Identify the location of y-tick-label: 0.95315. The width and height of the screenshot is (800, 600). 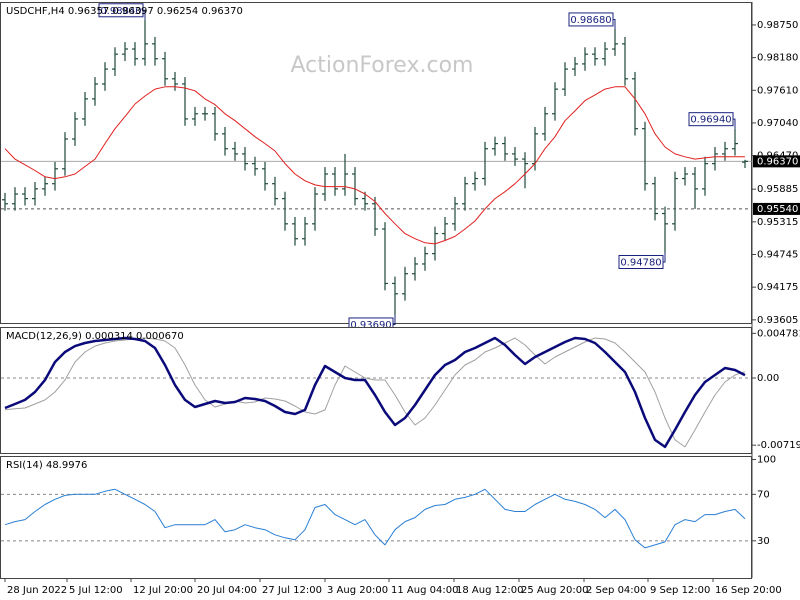
(777, 222).